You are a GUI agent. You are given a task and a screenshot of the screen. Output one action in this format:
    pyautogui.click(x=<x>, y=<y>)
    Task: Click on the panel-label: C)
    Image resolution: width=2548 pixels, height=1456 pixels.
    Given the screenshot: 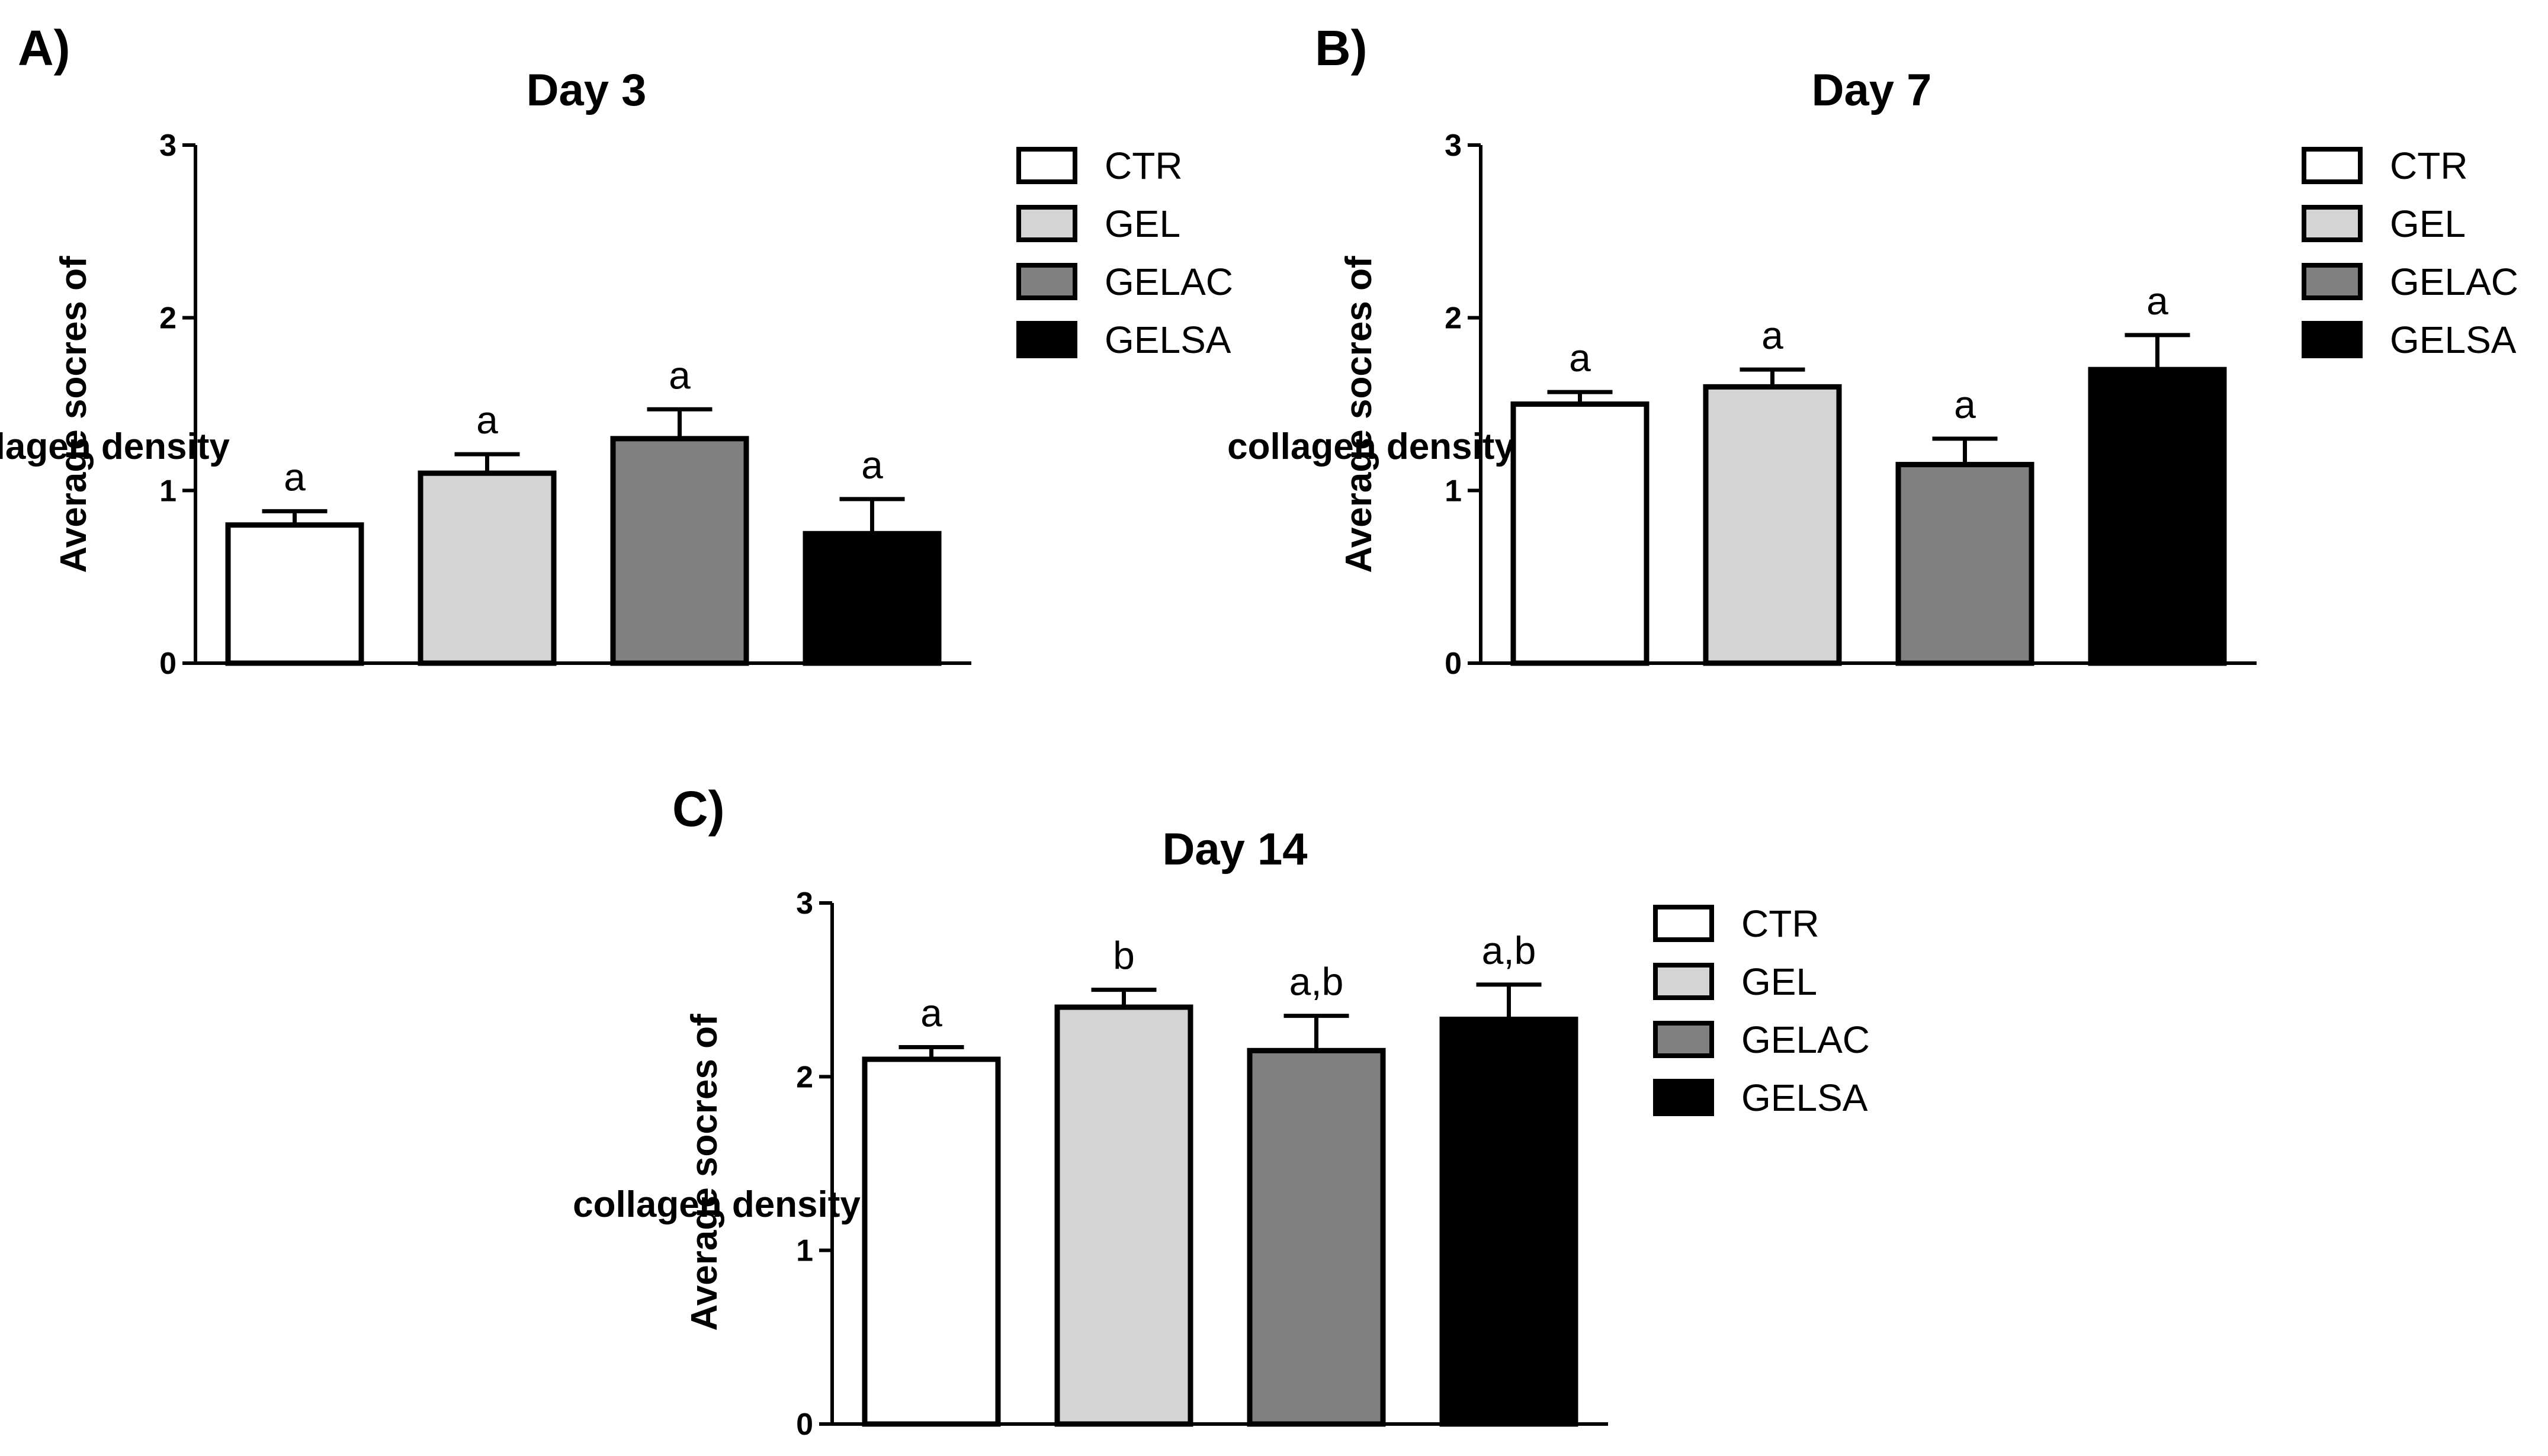 What is the action you would take?
    pyautogui.click(x=698, y=809)
    